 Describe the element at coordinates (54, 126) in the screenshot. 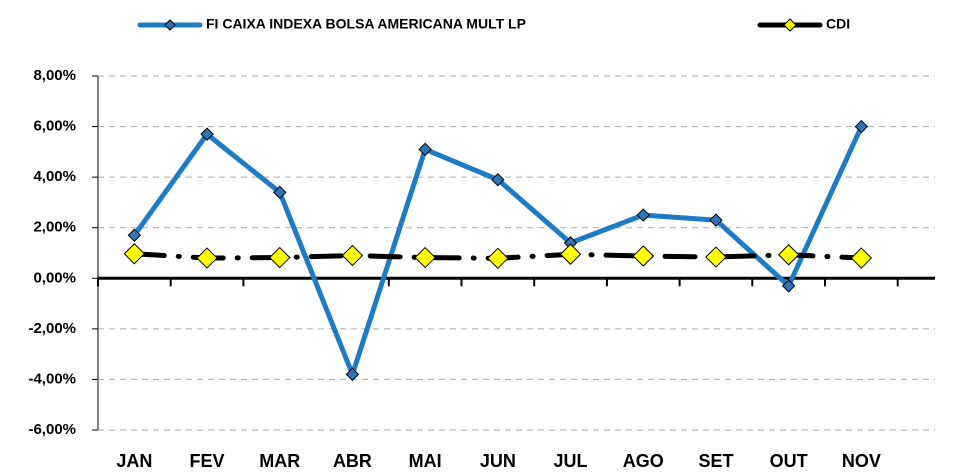

I see `y-tick-label: 6,00%` at that location.